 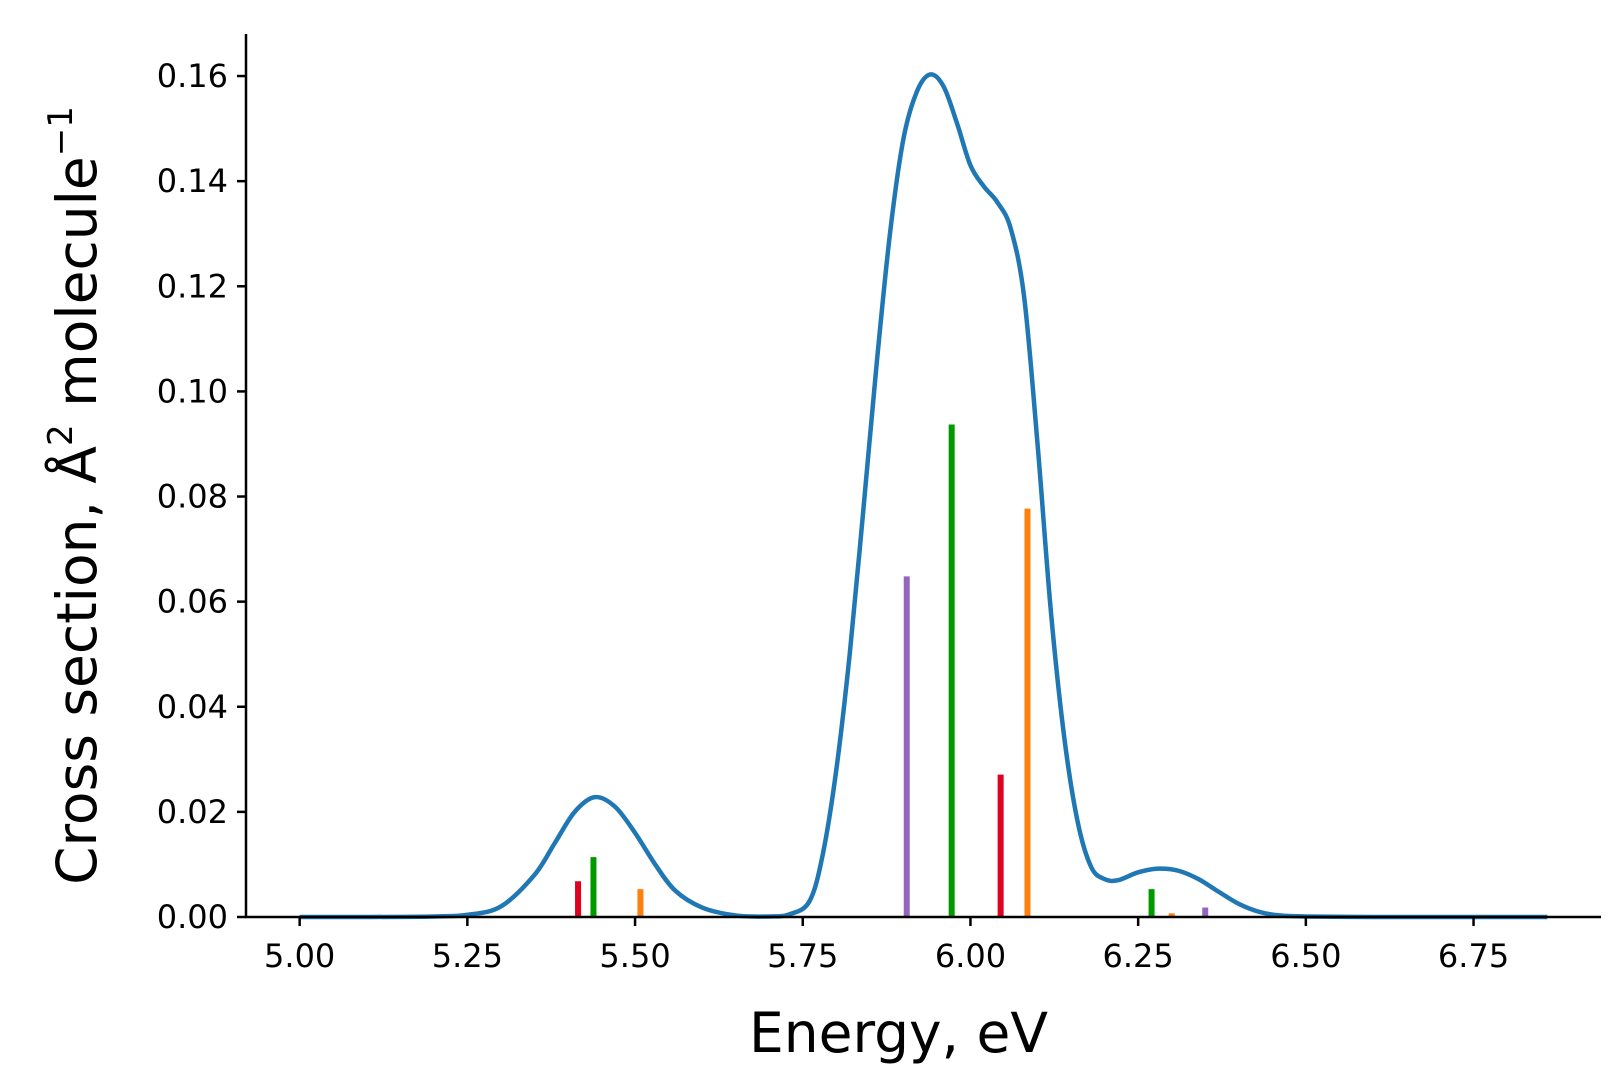 What do you see at coordinates (192, 917) in the screenshot?
I see `y-tick-label: 0.00` at bounding box center [192, 917].